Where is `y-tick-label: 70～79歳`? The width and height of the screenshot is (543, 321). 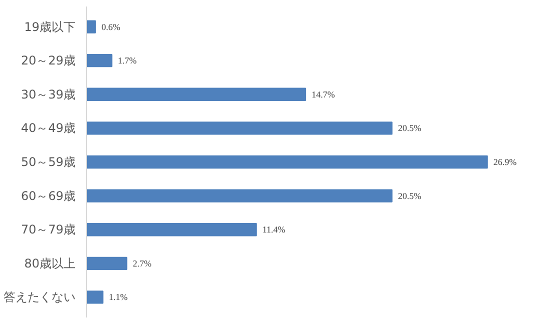
y-tick-label: 70～79歳 is located at coordinates (48, 229).